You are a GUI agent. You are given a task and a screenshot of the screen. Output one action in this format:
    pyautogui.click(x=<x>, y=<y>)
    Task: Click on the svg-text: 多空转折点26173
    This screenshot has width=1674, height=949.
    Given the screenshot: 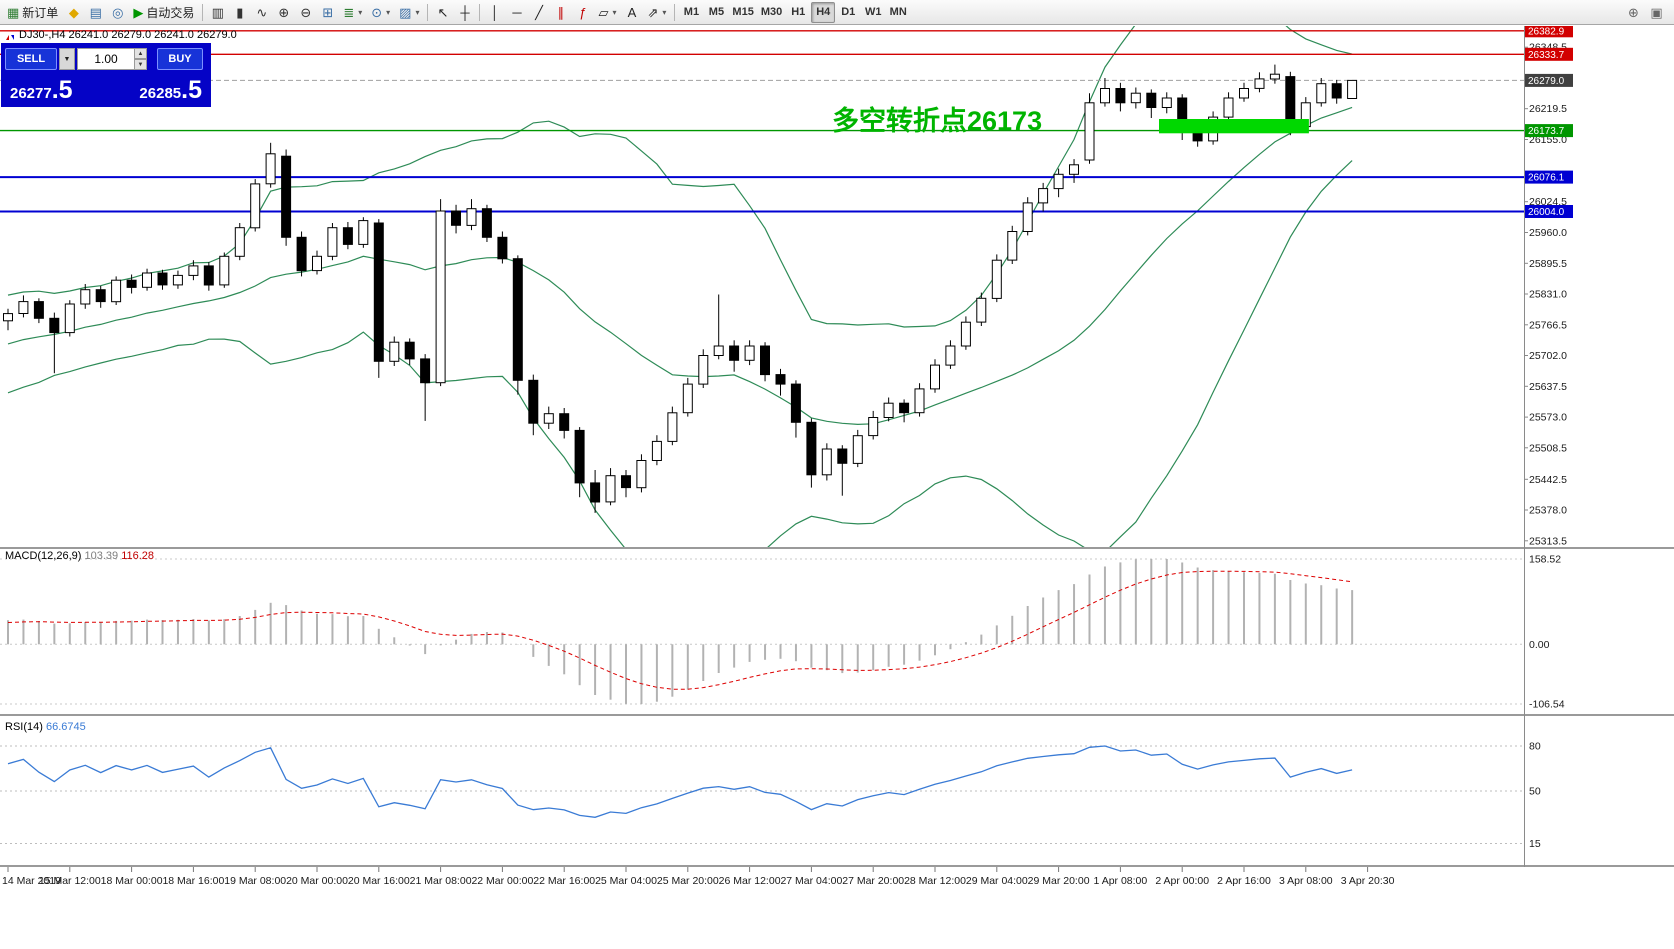 What is the action you would take?
    pyautogui.click(x=937, y=120)
    